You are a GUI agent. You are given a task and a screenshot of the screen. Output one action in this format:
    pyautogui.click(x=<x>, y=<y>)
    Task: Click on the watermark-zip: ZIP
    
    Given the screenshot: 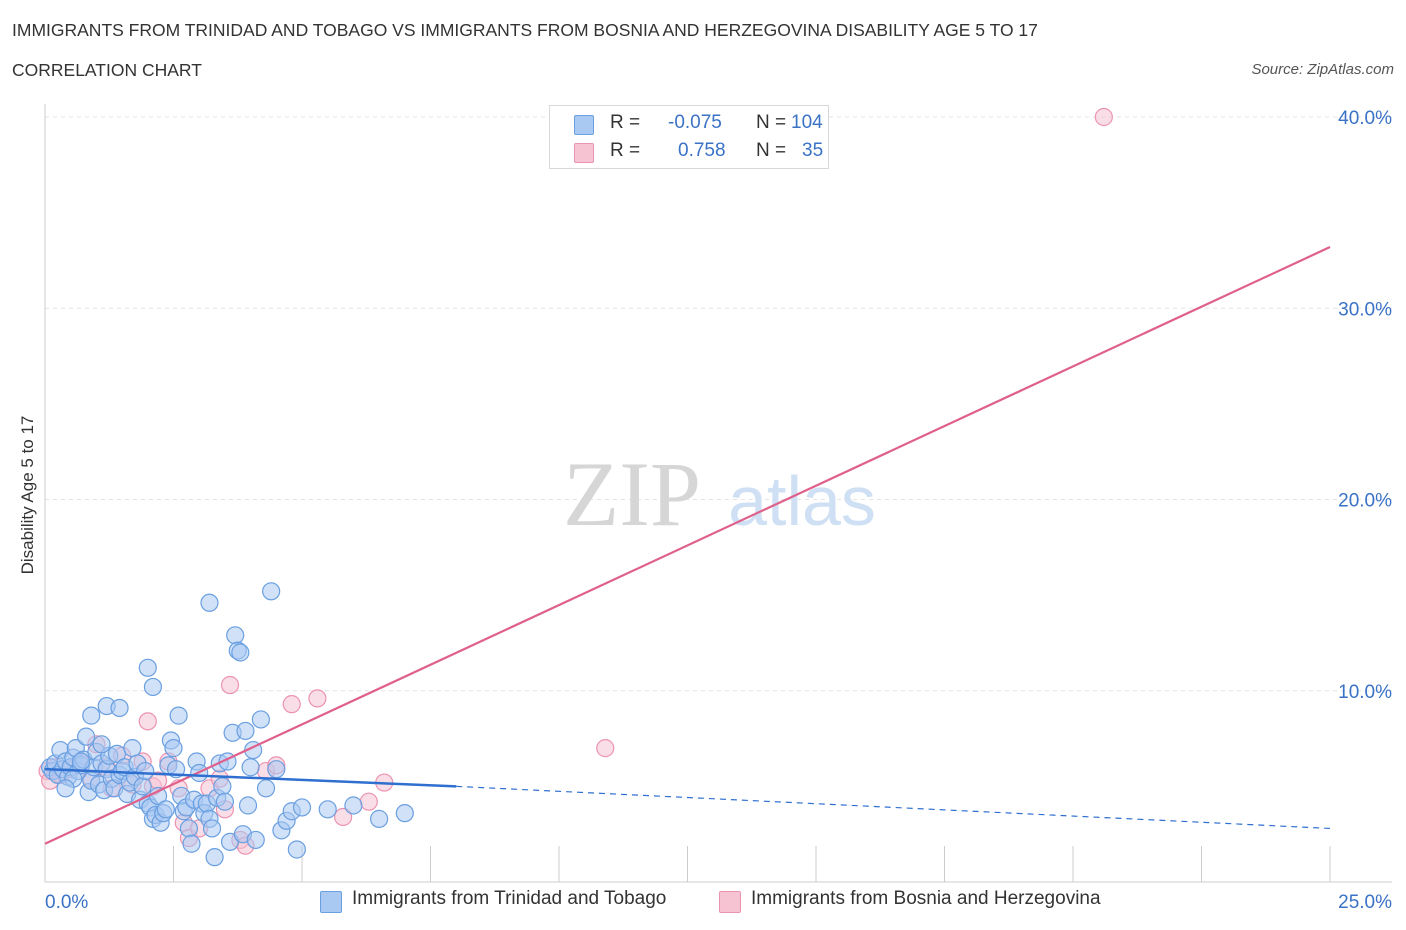 What is the action you would take?
    pyautogui.click(x=632, y=494)
    